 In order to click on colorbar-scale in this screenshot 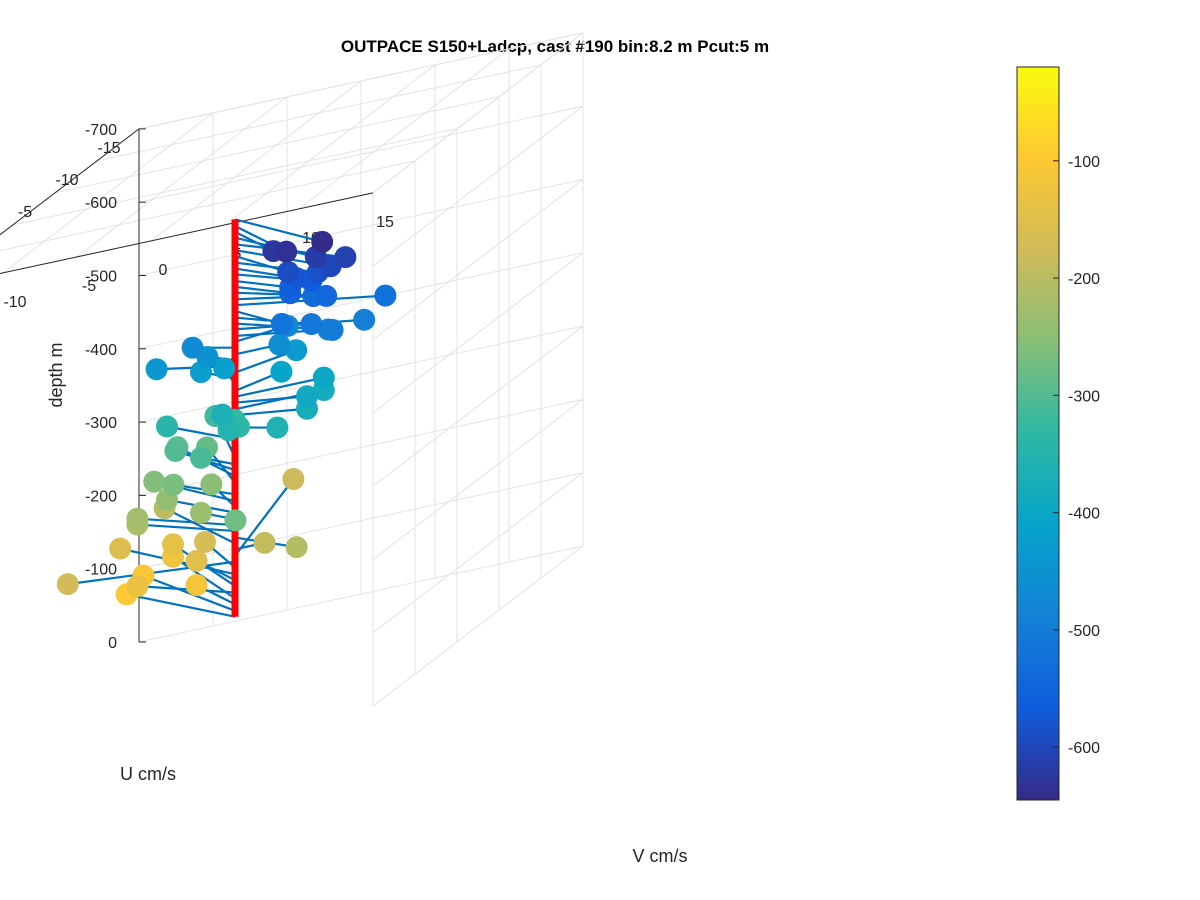, I will do `click(1038, 433)`.